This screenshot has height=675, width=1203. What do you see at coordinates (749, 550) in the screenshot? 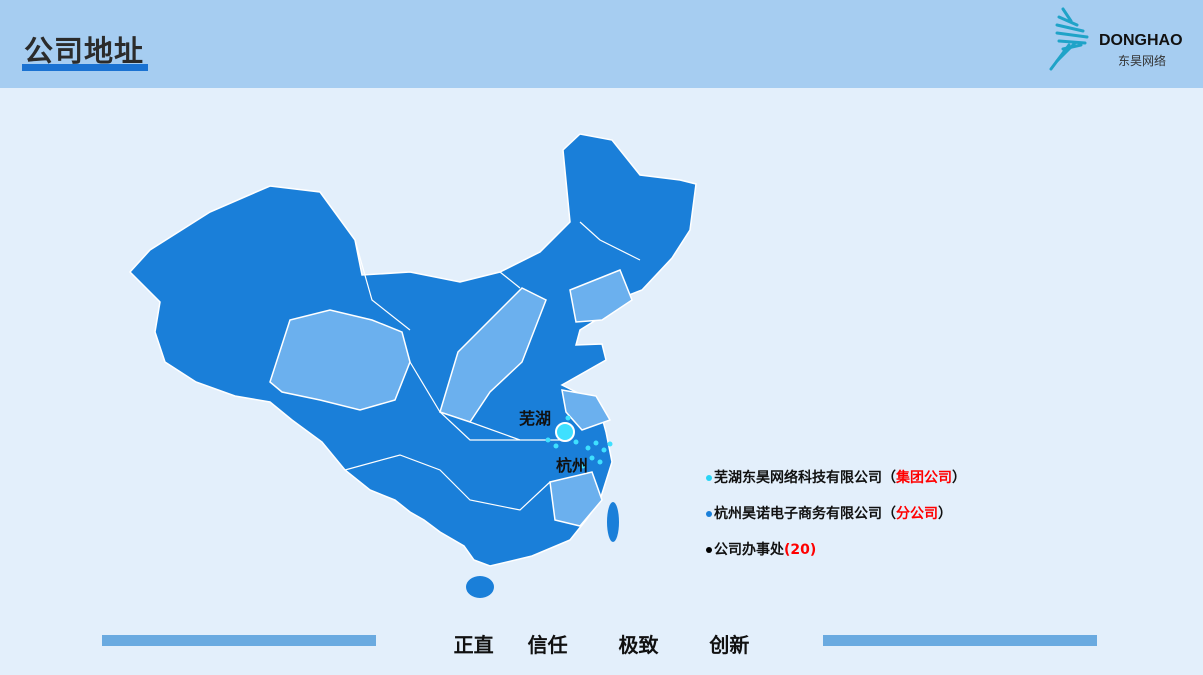
I see `legend-label: 公司办事处` at bounding box center [749, 550].